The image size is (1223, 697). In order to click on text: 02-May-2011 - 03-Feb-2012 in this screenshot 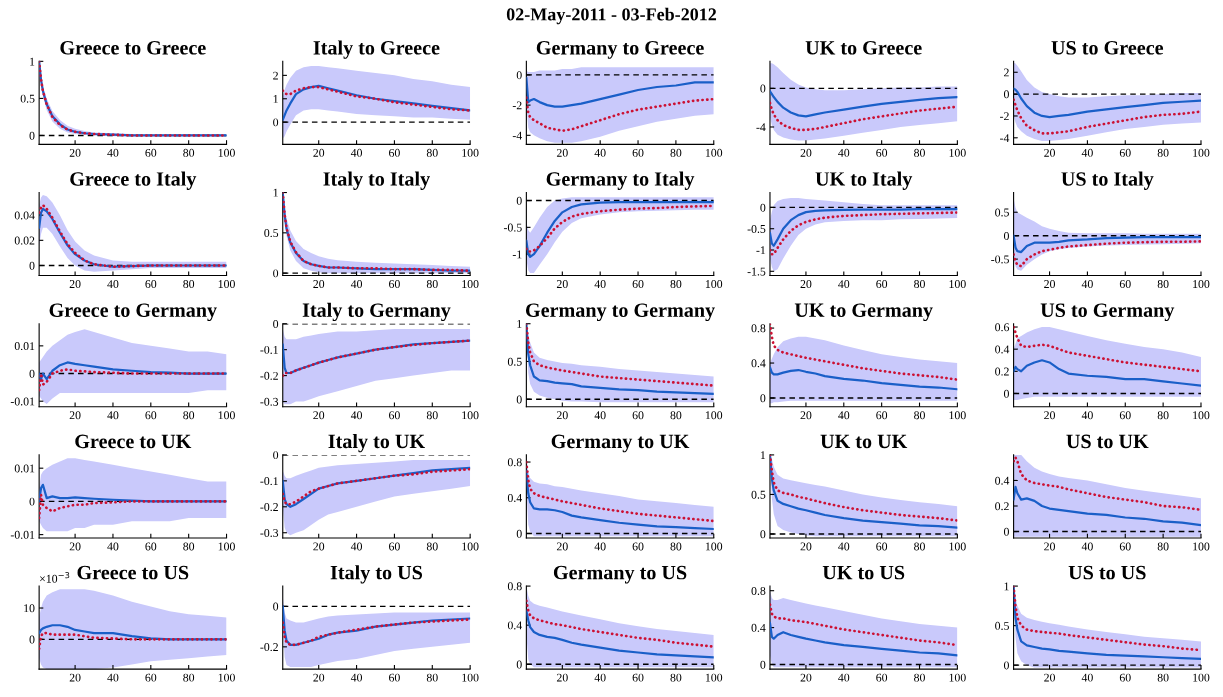, I will do `click(611, 16)`.